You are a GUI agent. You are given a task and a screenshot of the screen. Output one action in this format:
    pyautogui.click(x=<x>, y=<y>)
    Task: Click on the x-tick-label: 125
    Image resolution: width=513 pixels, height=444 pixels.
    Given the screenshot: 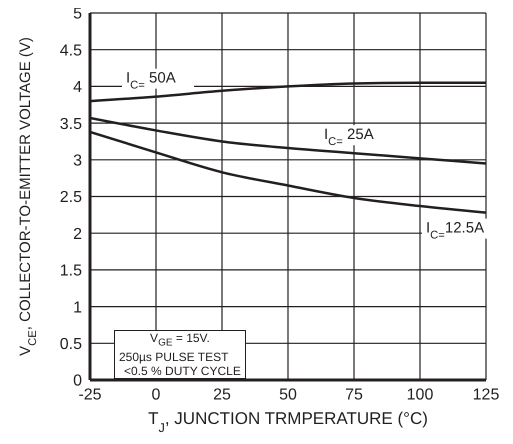 What is the action you would take?
    pyautogui.click(x=486, y=395)
    